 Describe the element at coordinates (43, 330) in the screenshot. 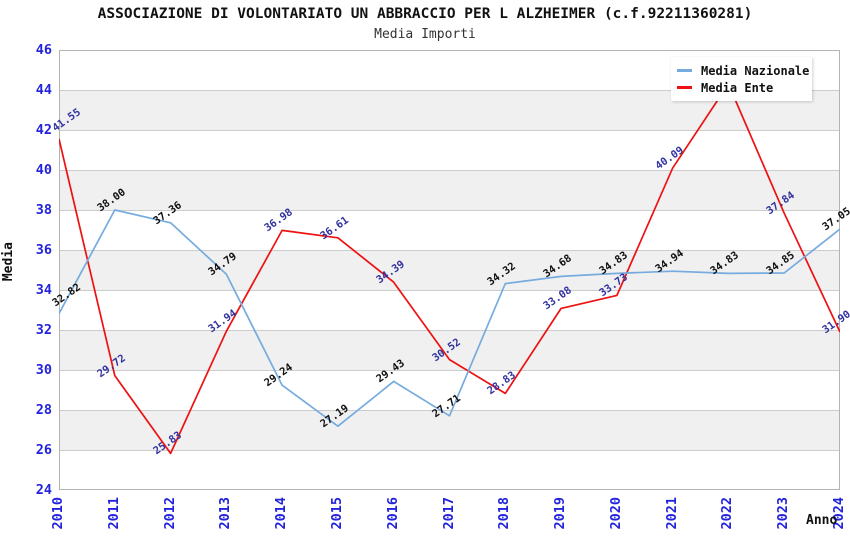

I see `y-tick-label: 32` at that location.